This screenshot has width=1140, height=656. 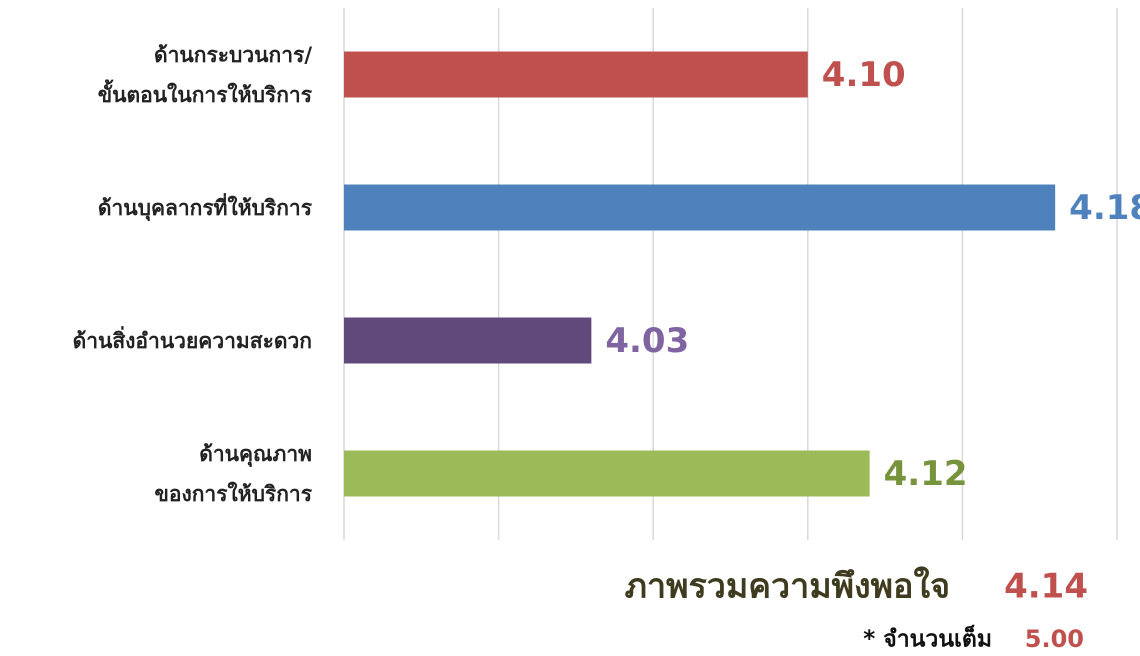 What do you see at coordinates (192, 340) in the screenshot?
I see `category-label: ด้านสิ่งอำนวยความสะดวก` at bounding box center [192, 340].